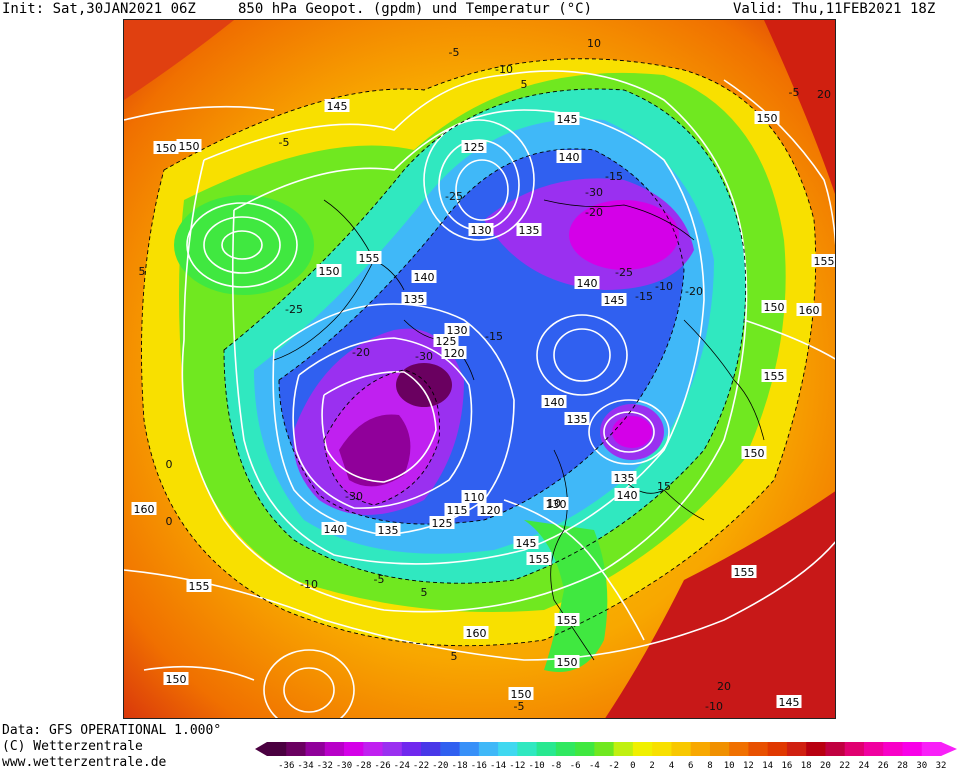 The image size is (959, 771). I want to click on legend-tick-label: -4, so click(594, 765).